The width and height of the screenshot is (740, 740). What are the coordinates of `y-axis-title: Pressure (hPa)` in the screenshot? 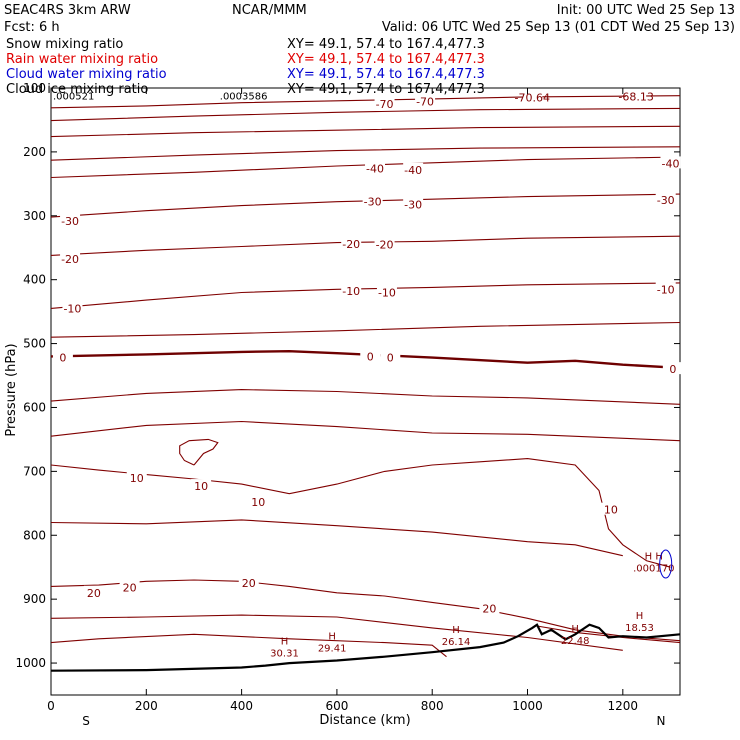 It's located at (11, 389).